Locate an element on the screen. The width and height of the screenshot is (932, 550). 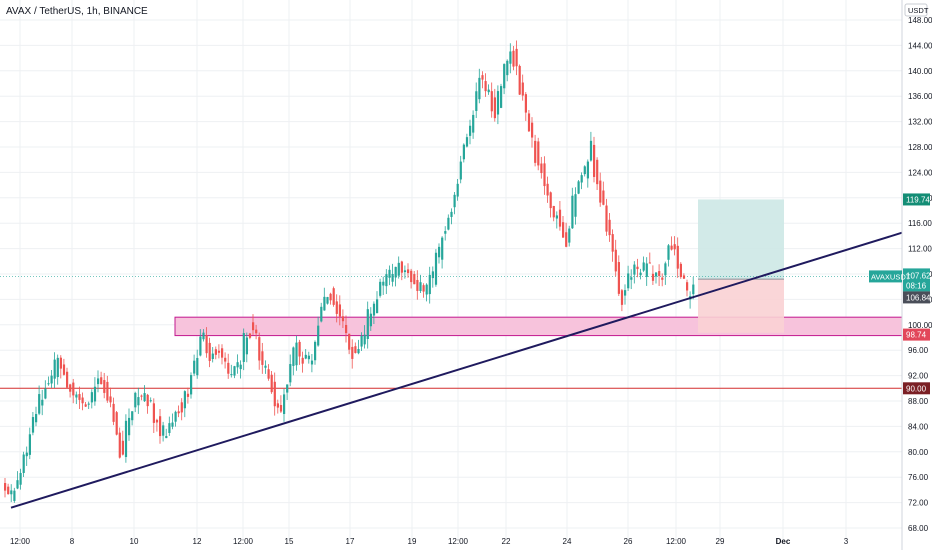
x-tick-label: 22 is located at coordinates (506, 541).